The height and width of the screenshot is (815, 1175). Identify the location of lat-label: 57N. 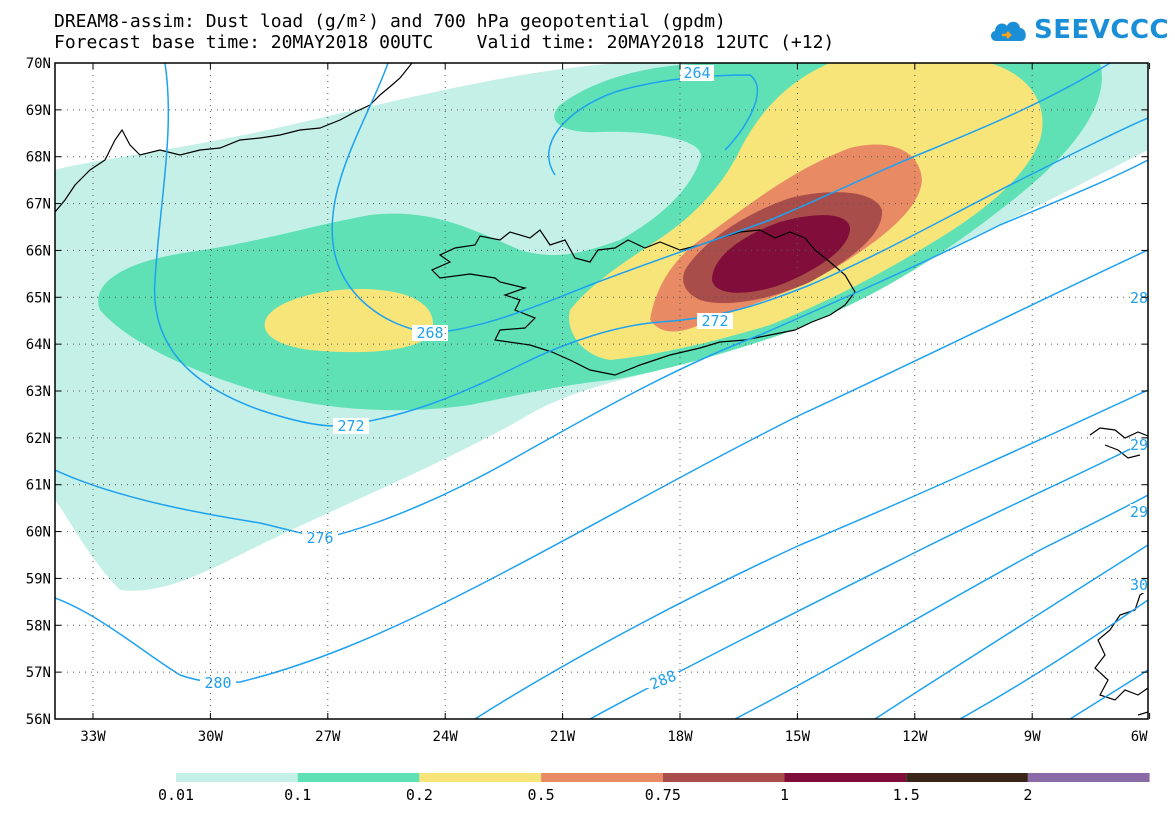
(38, 673).